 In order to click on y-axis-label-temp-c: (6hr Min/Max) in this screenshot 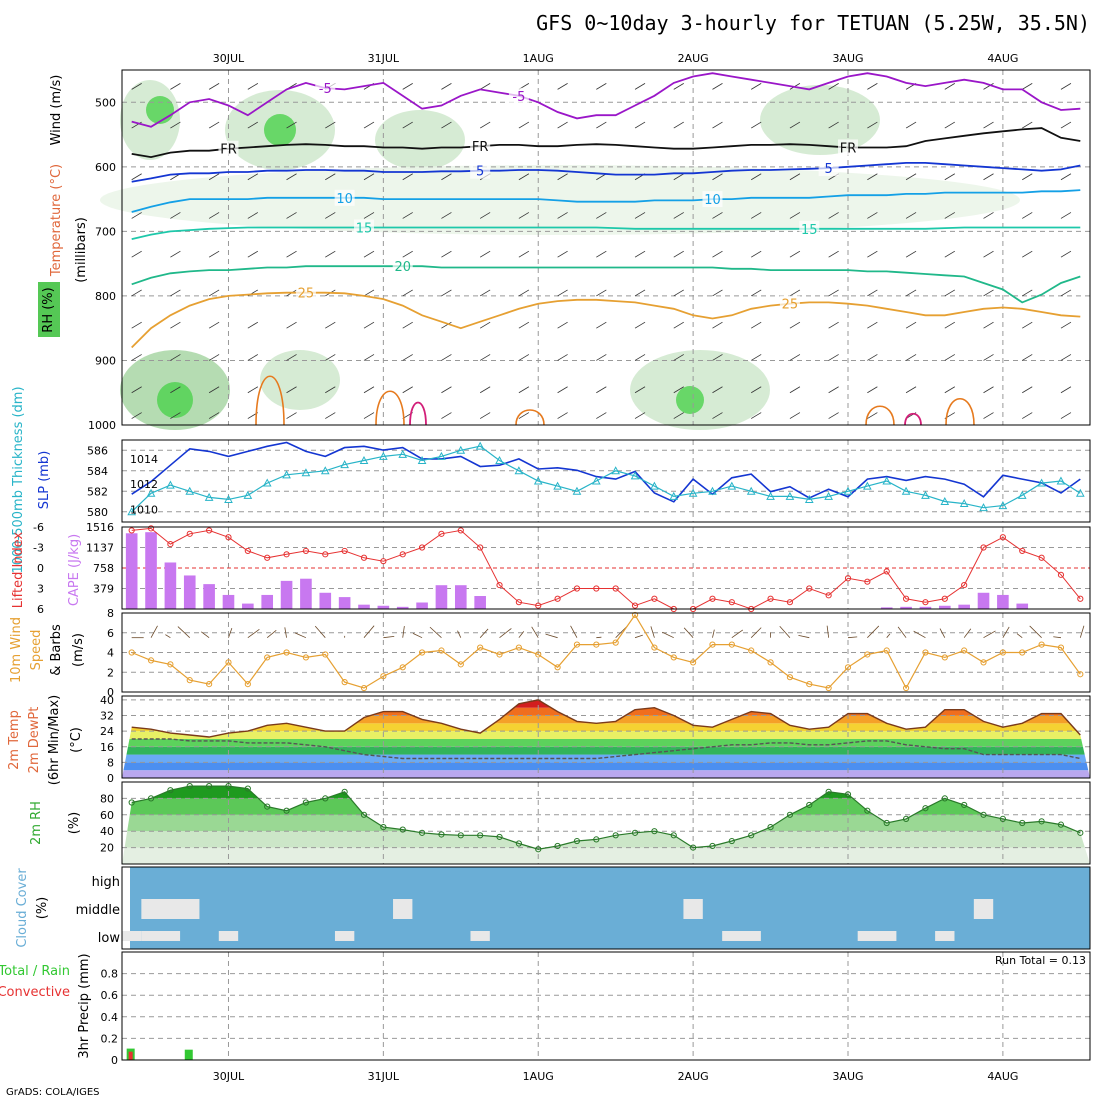, I will do `click(54, 740)`.